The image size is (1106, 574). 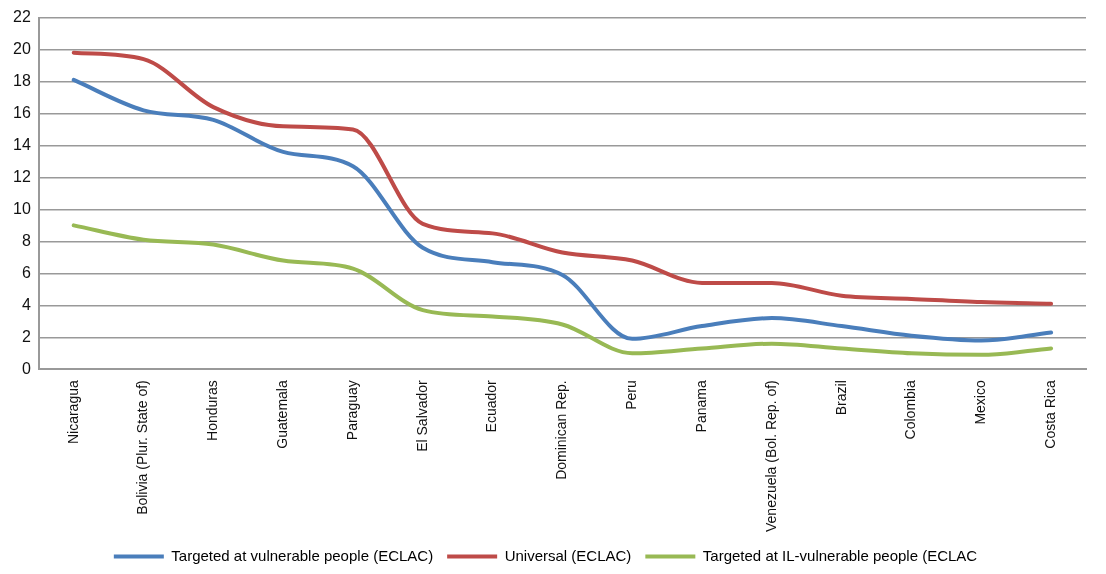 I want to click on x-tick-label: Nicaragua, so click(x=72, y=412).